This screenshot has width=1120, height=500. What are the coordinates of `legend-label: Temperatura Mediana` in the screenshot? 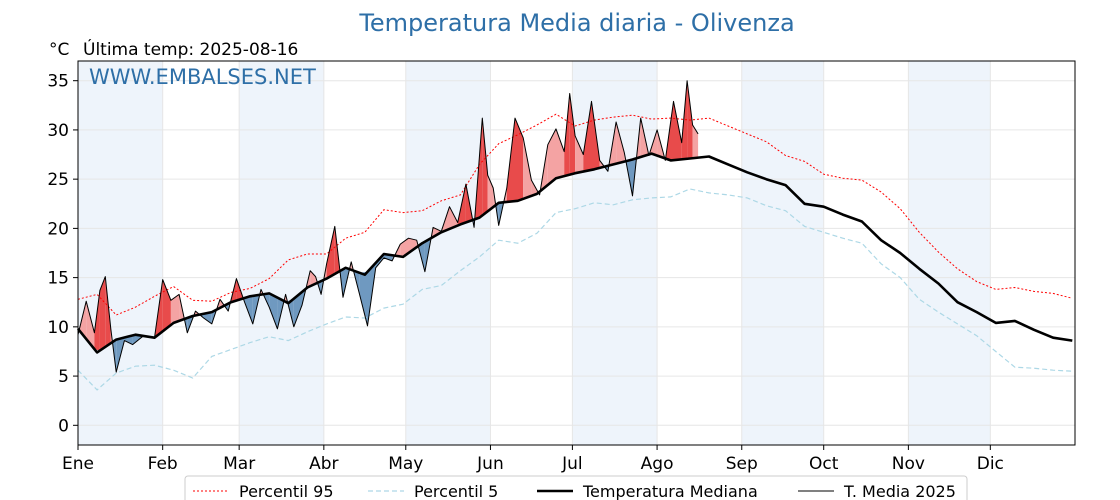 It's located at (670, 491).